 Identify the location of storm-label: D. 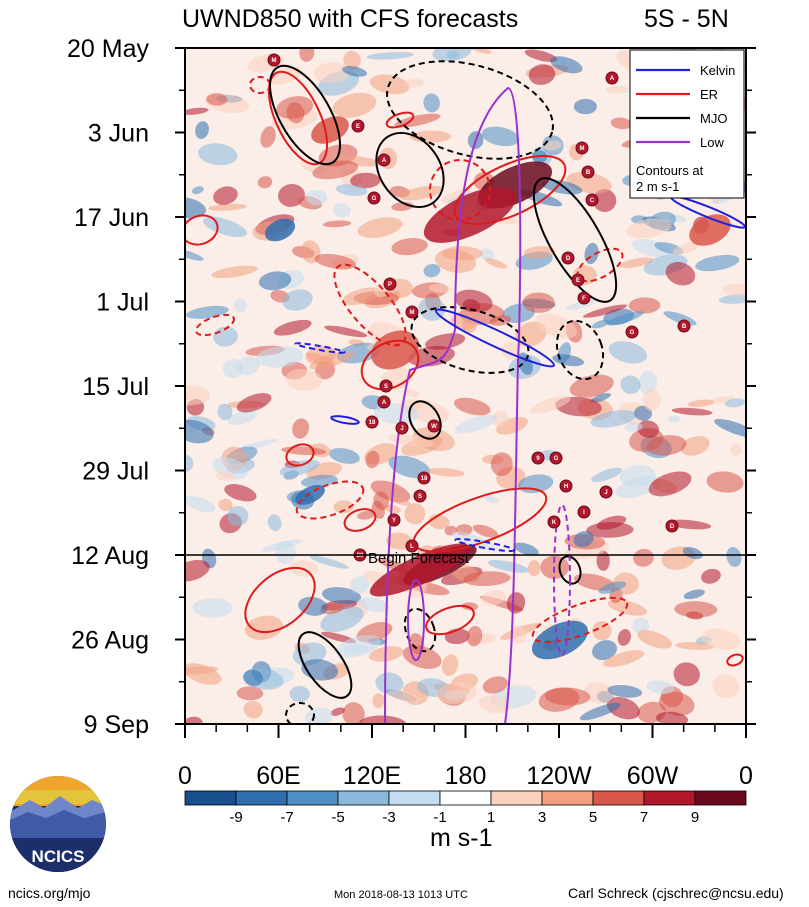
(672, 527).